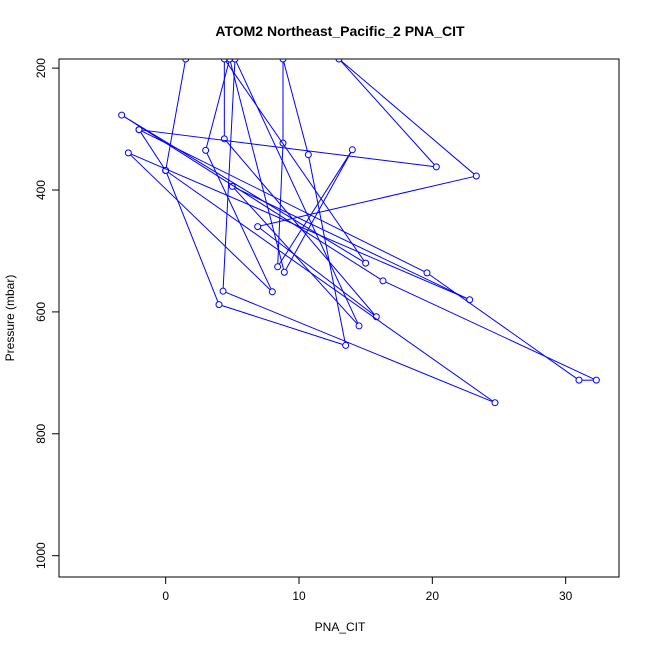 Image resolution: width=650 pixels, height=650 pixels. I want to click on chart-title: ATOM2 Northeast_Pacific_2 PNA_CIT, so click(340, 31).